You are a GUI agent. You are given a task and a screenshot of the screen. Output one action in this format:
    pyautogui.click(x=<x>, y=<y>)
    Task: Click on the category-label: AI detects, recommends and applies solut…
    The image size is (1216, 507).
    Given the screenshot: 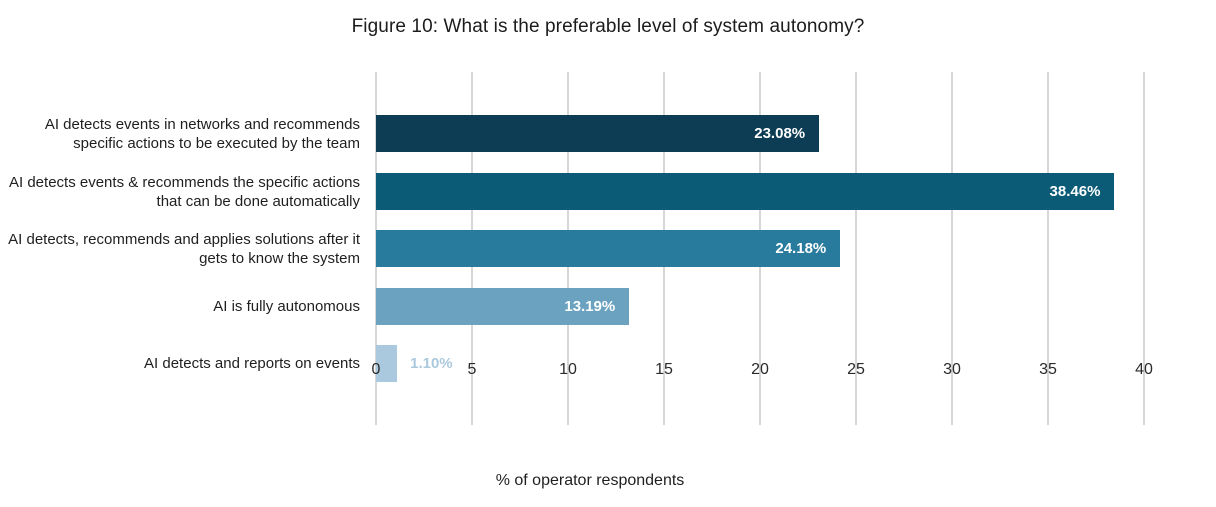 What is the action you would take?
    pyautogui.click(x=184, y=248)
    